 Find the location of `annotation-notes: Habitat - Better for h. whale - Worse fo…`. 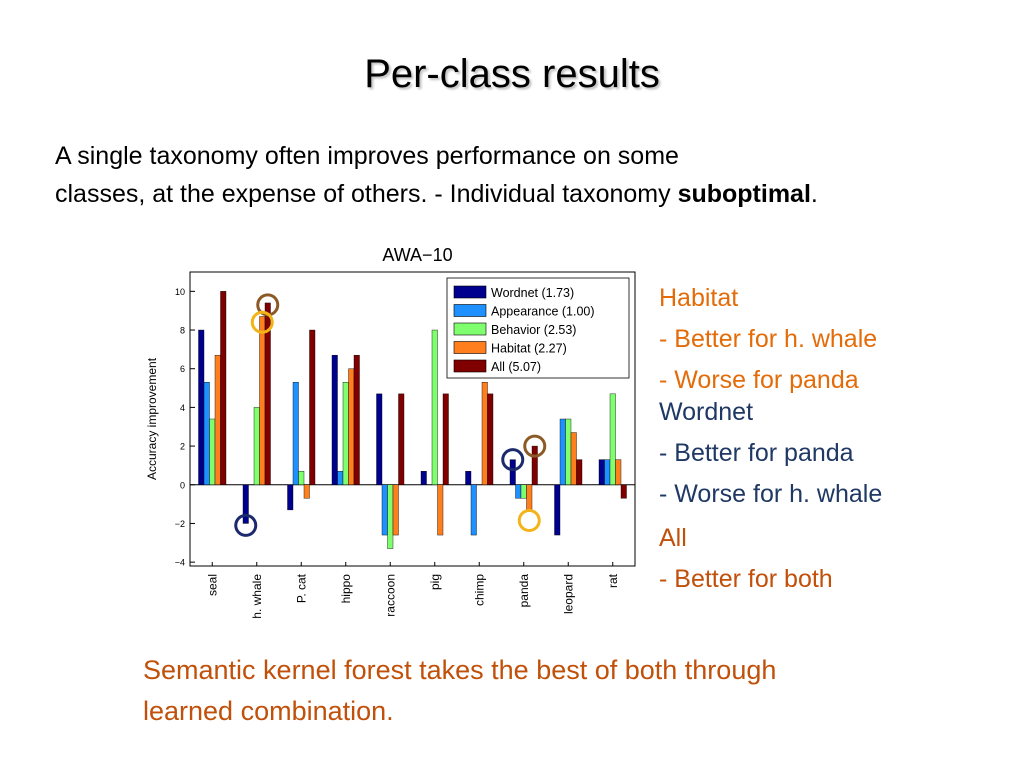

annotation-notes: Habitat - Better for h. whale - Worse fo… is located at coordinates (839, 441).